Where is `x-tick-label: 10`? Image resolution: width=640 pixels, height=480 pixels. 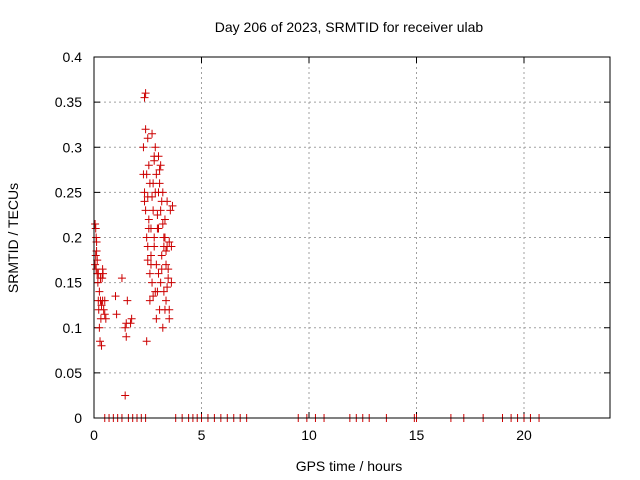 x-tick-label: 10 is located at coordinates (309, 435).